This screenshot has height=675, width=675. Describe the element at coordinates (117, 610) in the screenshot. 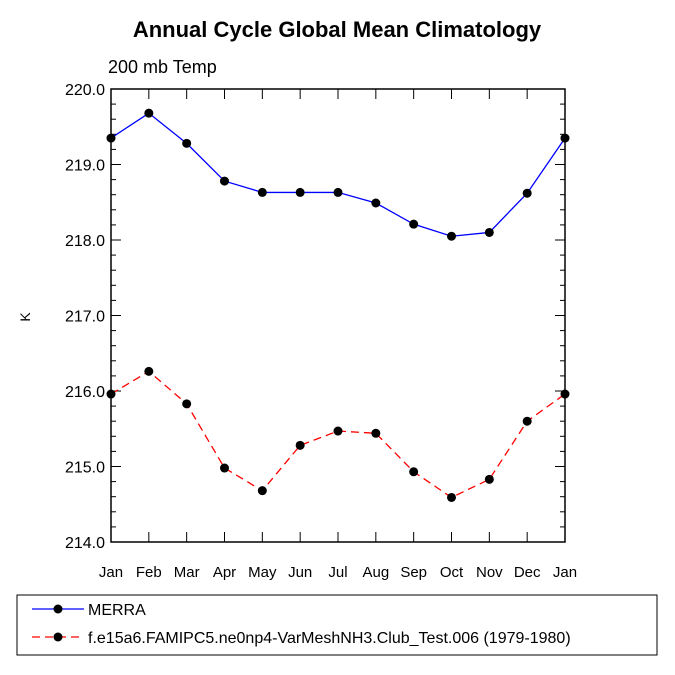

I see `legend-label-0: MERRA` at that location.